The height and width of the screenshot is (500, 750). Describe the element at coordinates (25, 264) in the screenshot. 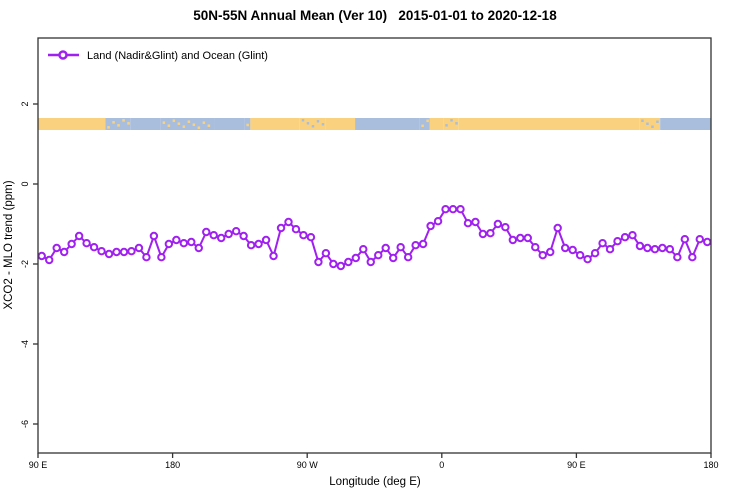

I see `y-tick-label: -2` at that location.